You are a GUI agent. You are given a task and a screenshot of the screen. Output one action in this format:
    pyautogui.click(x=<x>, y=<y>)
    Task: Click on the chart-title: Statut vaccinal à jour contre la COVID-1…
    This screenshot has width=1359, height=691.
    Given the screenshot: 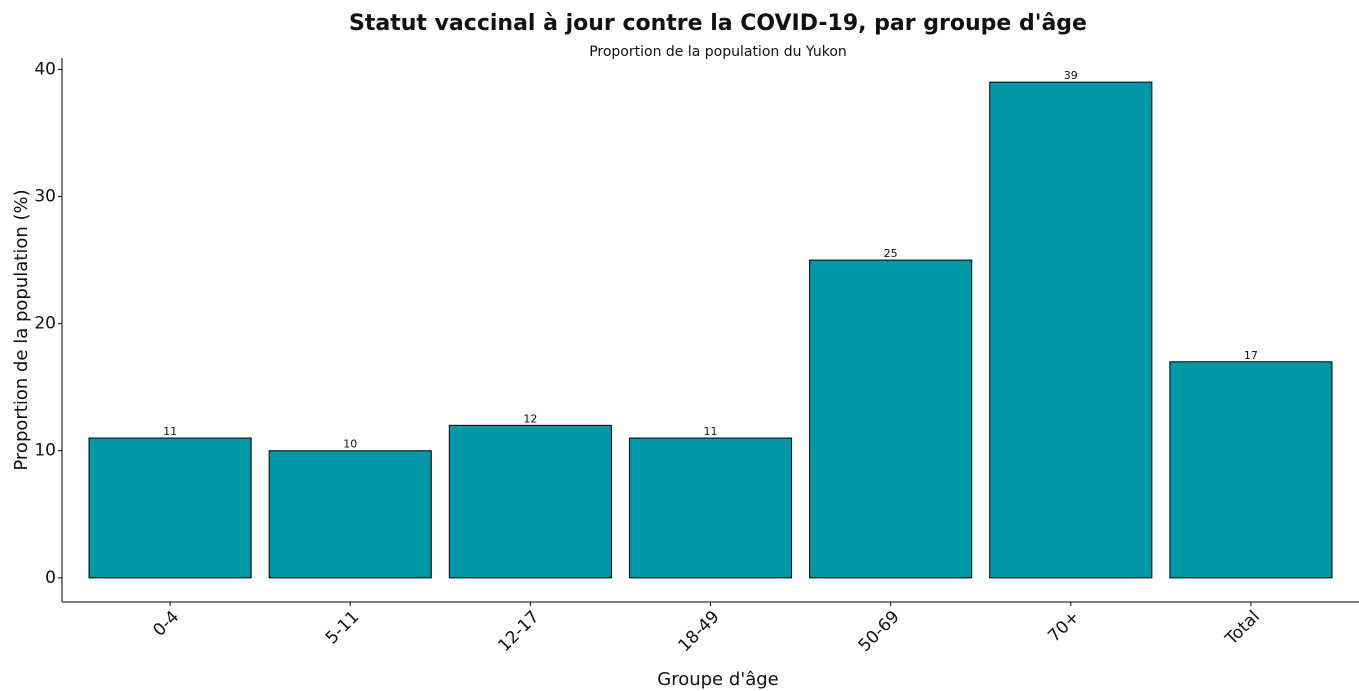 What is the action you would take?
    pyautogui.click(x=718, y=23)
    